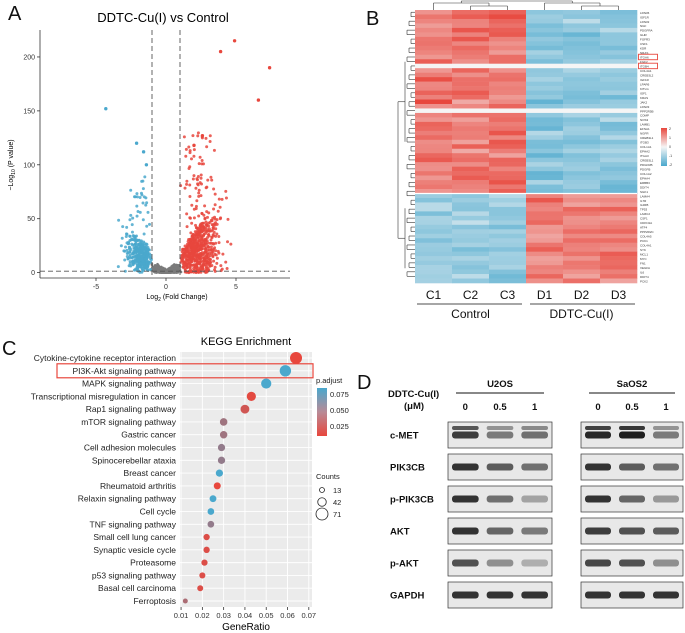 Image resolution: width=685 pixels, height=633 pixels. What do you see at coordinates (526, 147) in the screenshot?
I see `heatmap-cells` at bounding box center [526, 147].